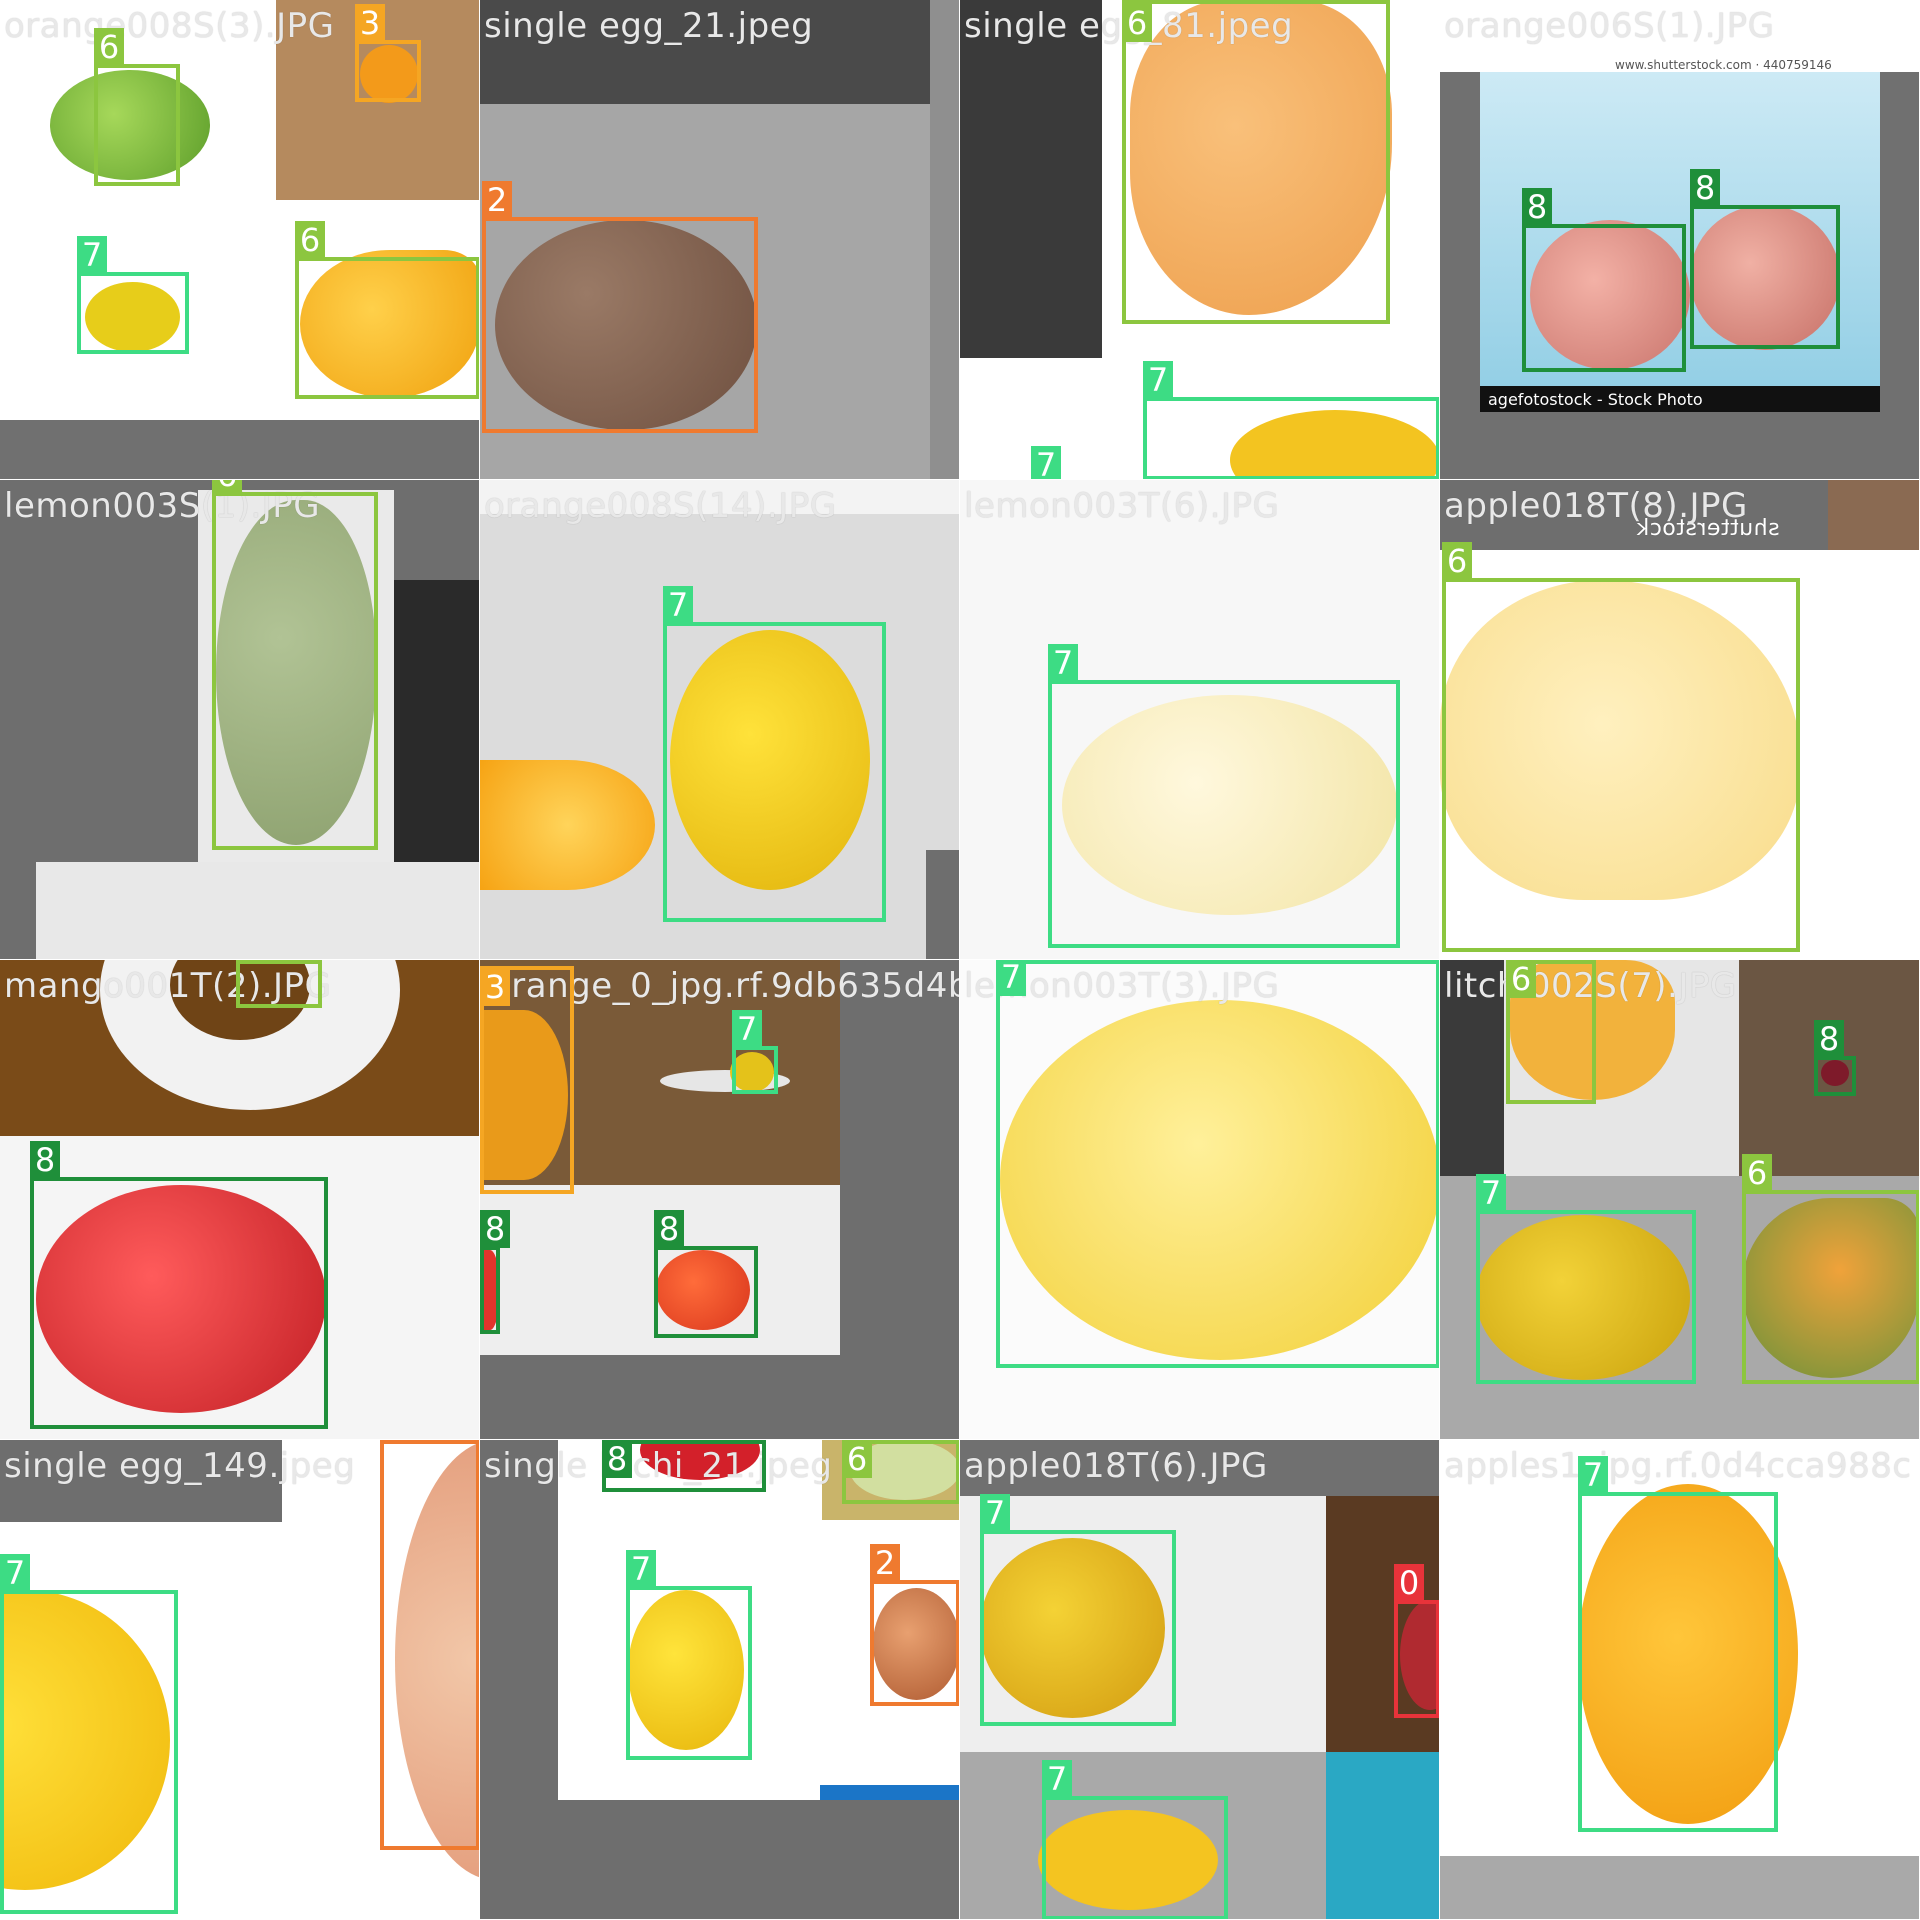 Image resolution: width=1920 pixels, height=1920 pixels. What do you see at coordinates (660, 506) in the screenshot?
I see `tile-label: orange008S(14).JPG` at bounding box center [660, 506].